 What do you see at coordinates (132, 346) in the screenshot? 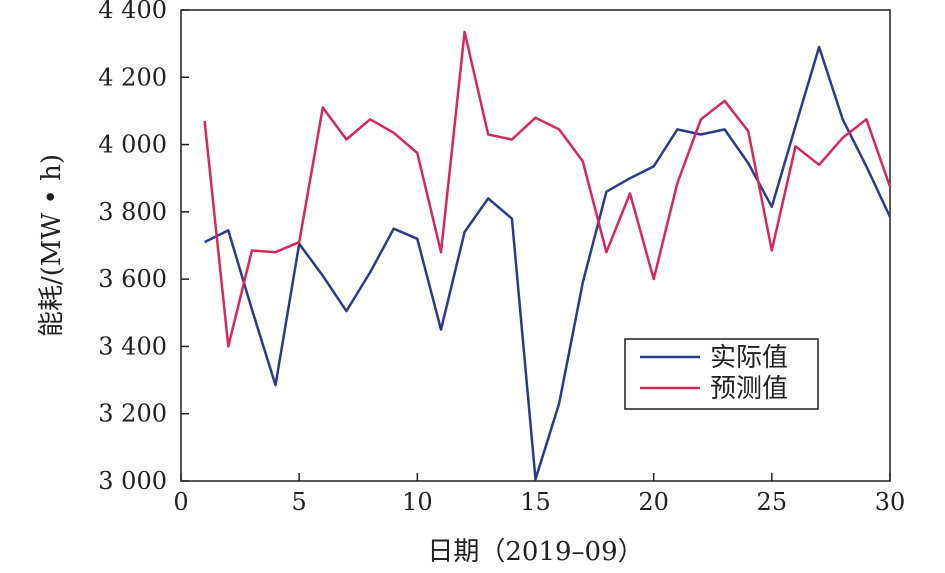
I see `y-tick-label: 3 400` at bounding box center [132, 346].